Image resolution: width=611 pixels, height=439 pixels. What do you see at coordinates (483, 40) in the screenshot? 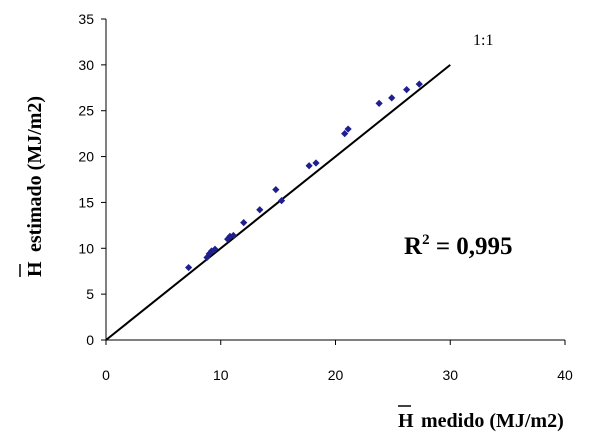
I see `reference-line-label: 1:1` at bounding box center [483, 40].